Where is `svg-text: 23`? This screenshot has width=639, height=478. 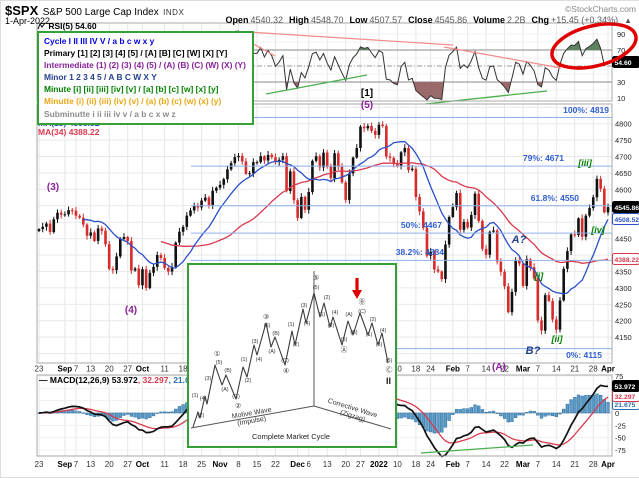
svg-text: 23 is located at coordinates (39, 369).